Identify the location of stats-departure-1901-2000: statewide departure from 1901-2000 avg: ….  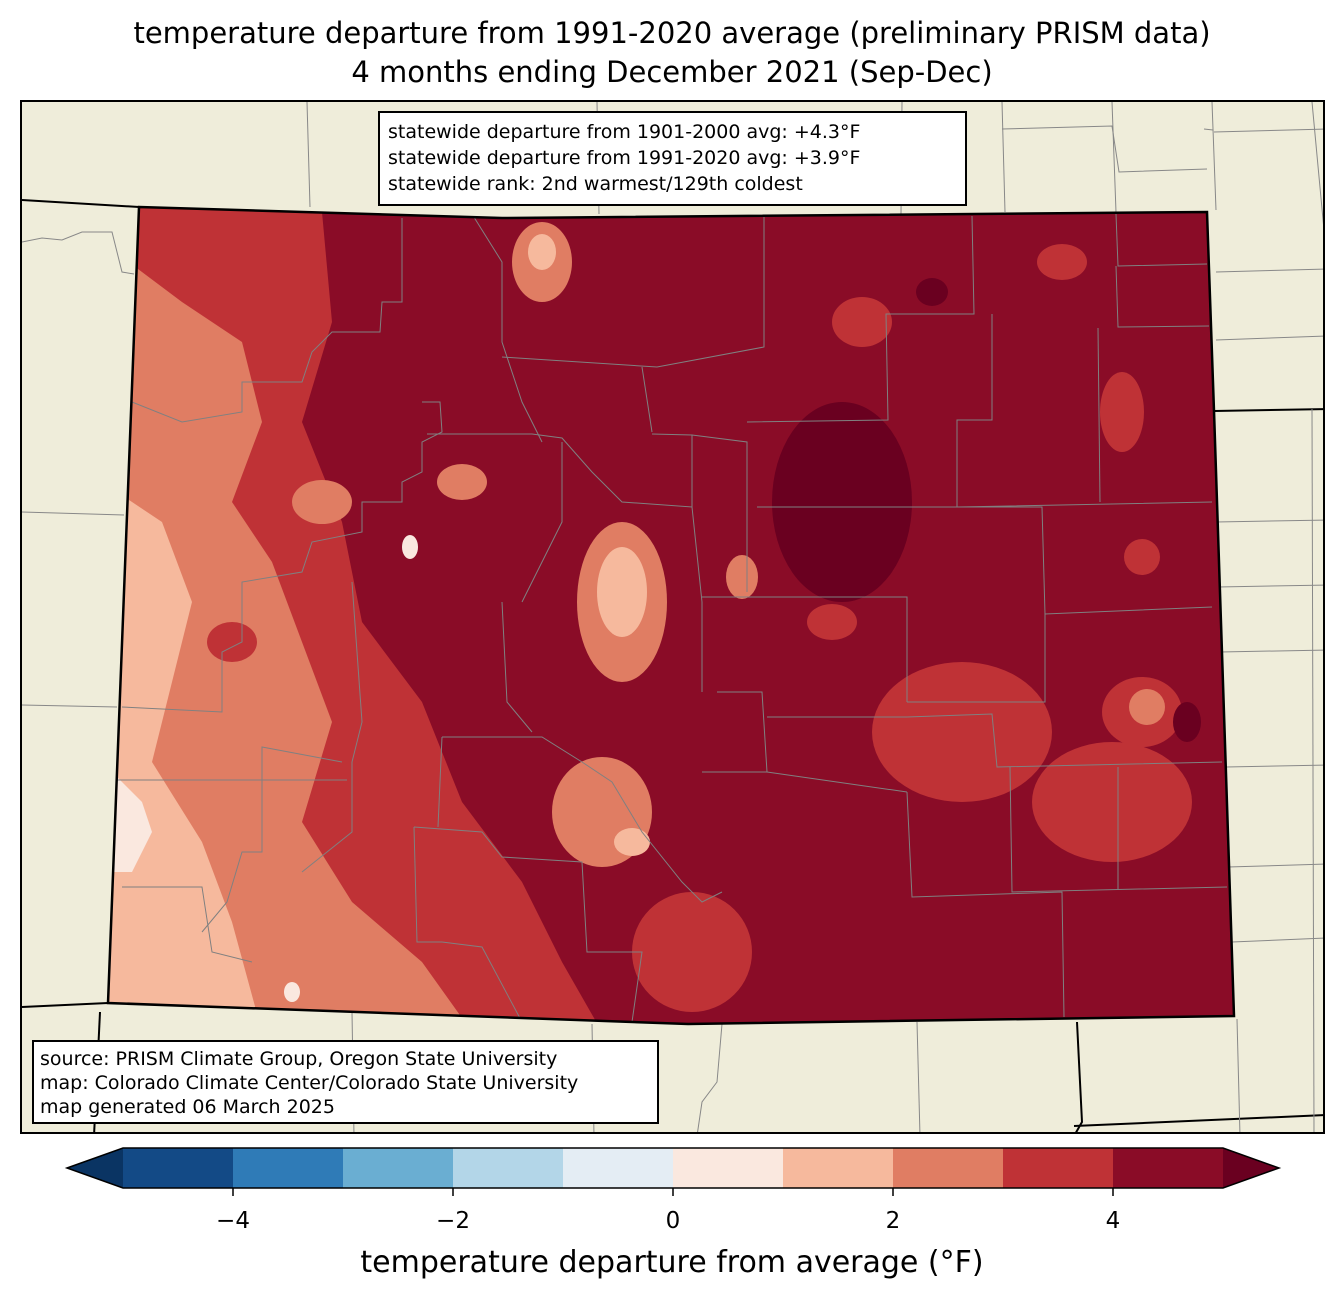
(624, 132).